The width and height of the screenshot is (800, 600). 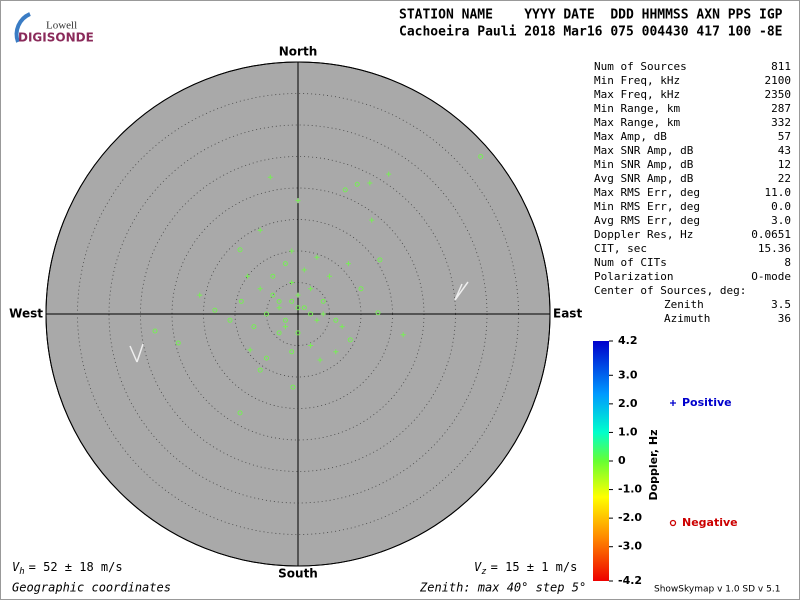 I want to click on stat-value: 57, so click(x=784, y=136).